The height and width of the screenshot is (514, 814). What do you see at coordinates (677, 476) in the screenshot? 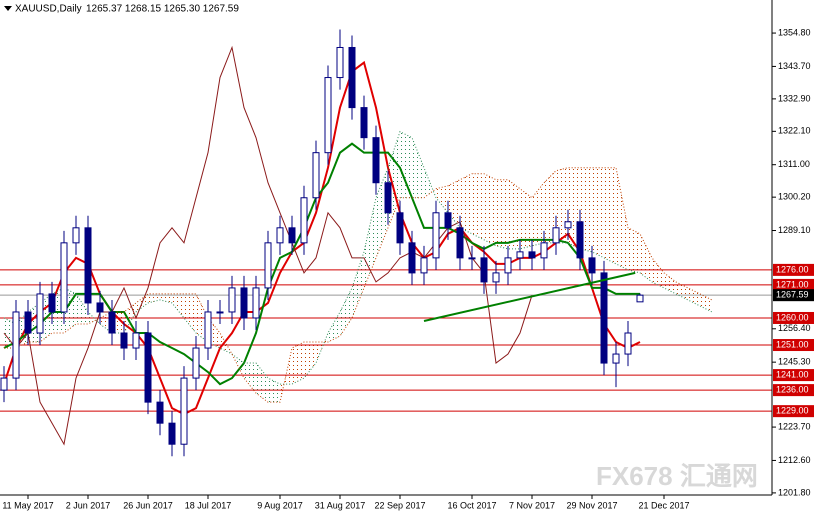
I see `watermark: FX678 汇通网` at bounding box center [677, 476].